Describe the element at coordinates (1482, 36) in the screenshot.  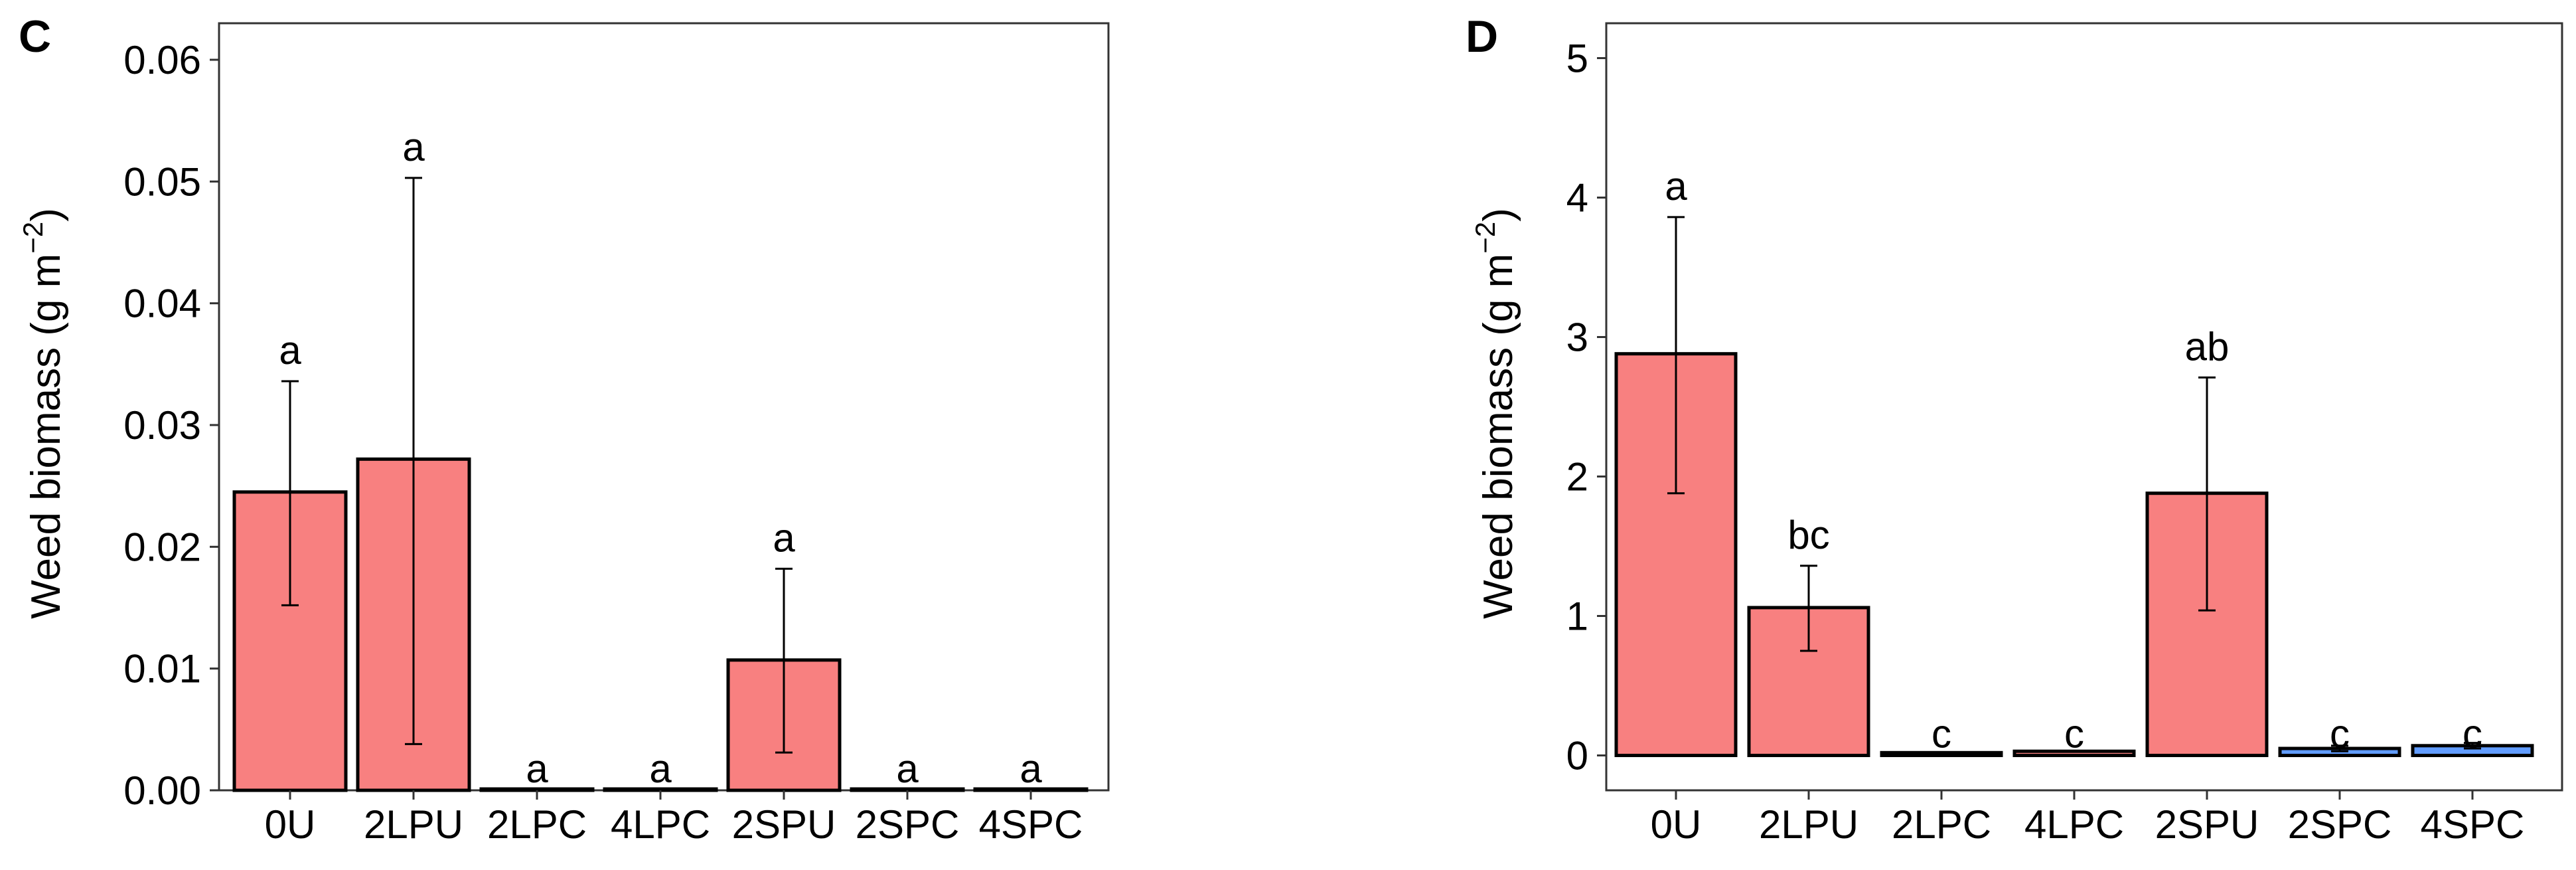
I see `panel-label: D` at that location.